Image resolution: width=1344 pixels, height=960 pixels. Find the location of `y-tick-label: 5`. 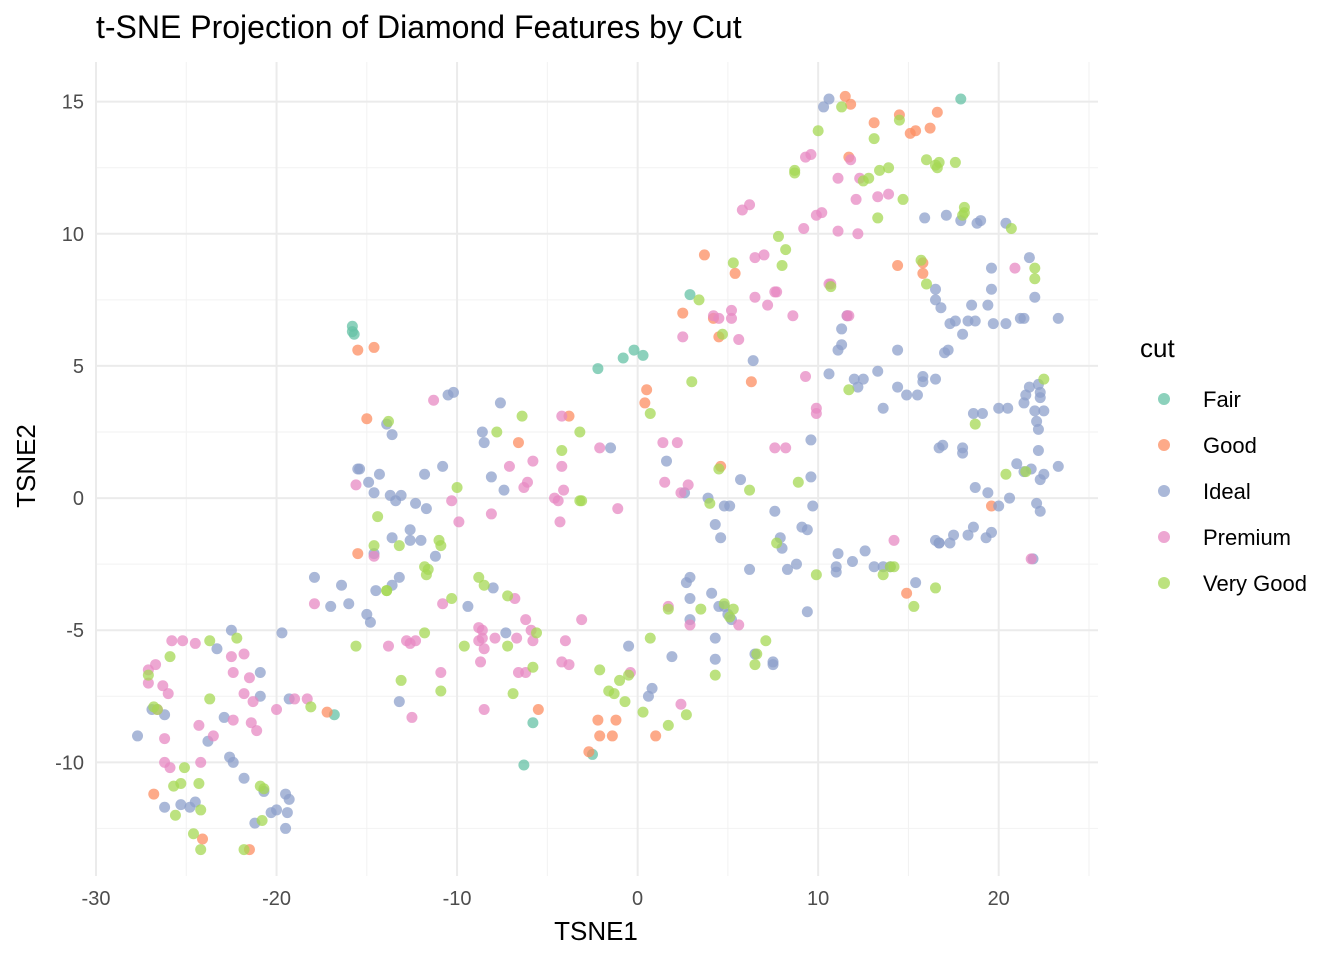

y-tick-label: 5 is located at coordinates (78, 367).